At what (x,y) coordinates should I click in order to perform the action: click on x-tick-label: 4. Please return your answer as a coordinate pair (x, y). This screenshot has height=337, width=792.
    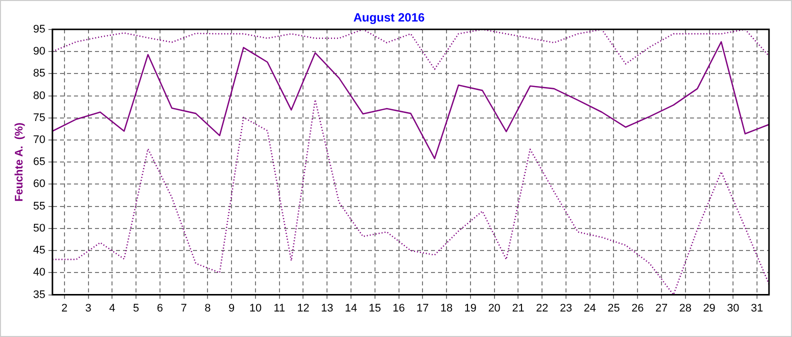
    Looking at the image, I should click on (112, 308).